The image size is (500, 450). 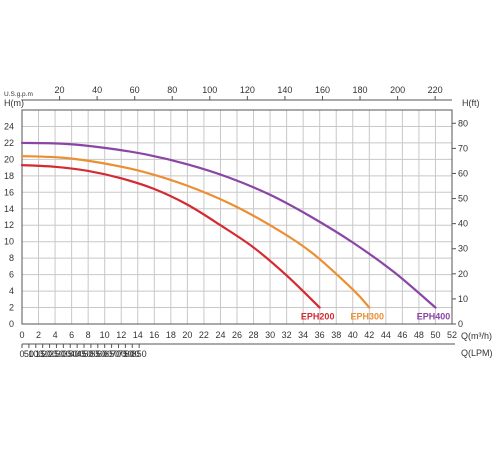 What do you see at coordinates (11, 258) in the screenshot?
I see `left-tick-label: 8` at bounding box center [11, 258].